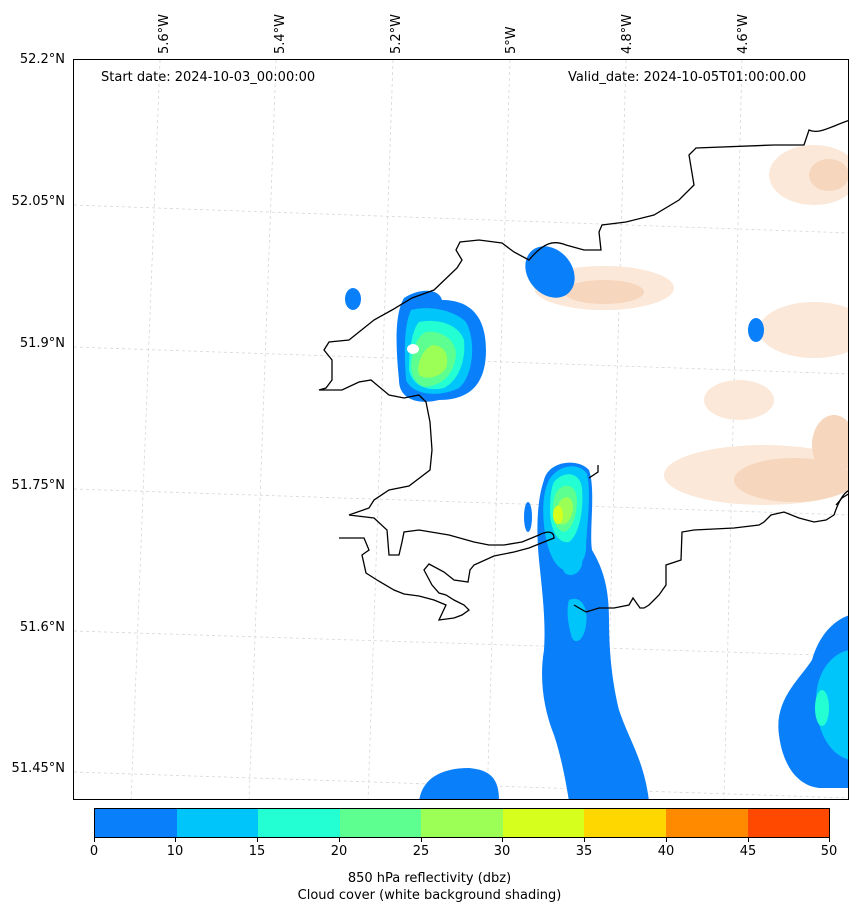 The width and height of the screenshot is (859, 914). I want to click on lat-label-51-6n: 51.6°N, so click(42, 627).